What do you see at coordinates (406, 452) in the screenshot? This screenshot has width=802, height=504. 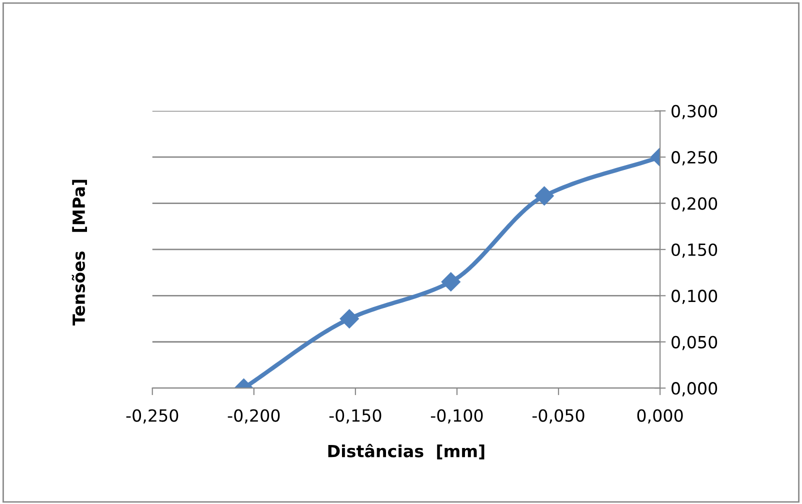 I see `x-axis-title: Distâncias [mm]` at bounding box center [406, 452].